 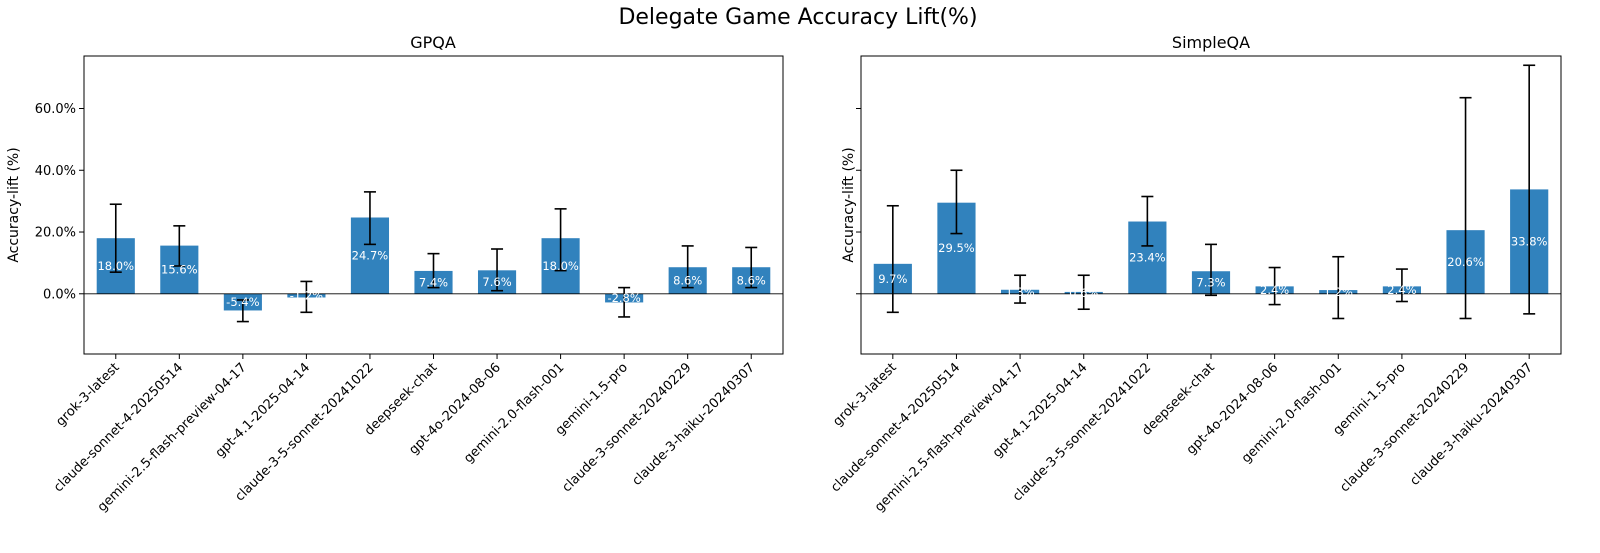 What do you see at coordinates (1147, 258) in the screenshot?
I see `simpleqa-data-label: 23.4%` at bounding box center [1147, 258].